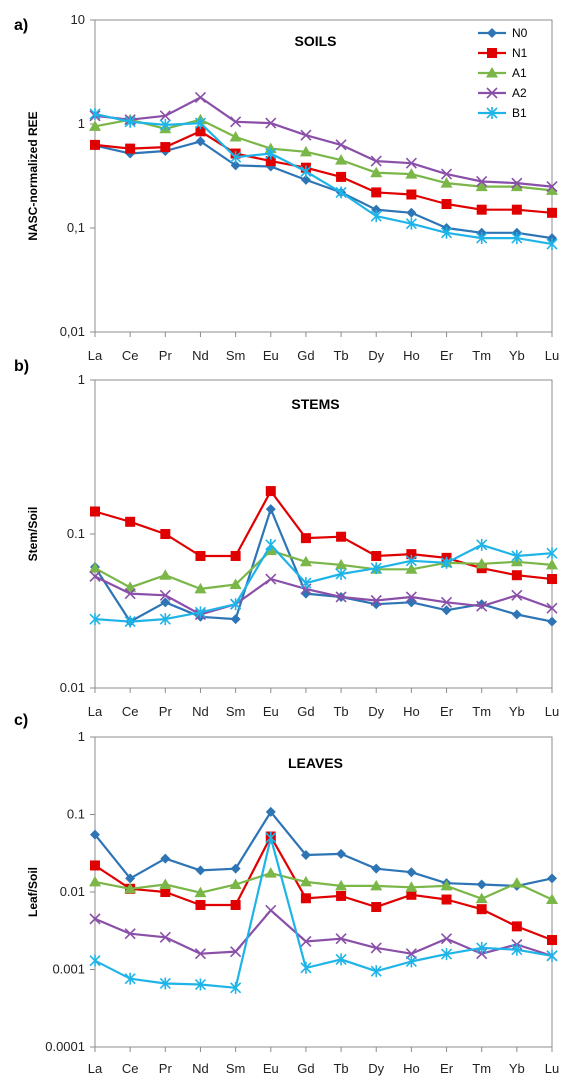  Describe the element at coordinates (21, 25) in the screenshot. I see `panel-label: a)` at that location.